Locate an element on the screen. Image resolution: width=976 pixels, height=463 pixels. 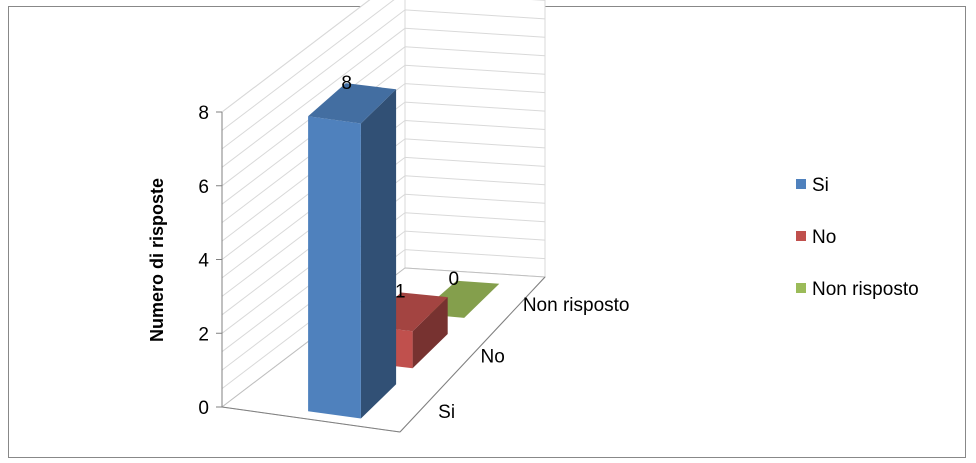
legend-label: Si is located at coordinates (820, 185).